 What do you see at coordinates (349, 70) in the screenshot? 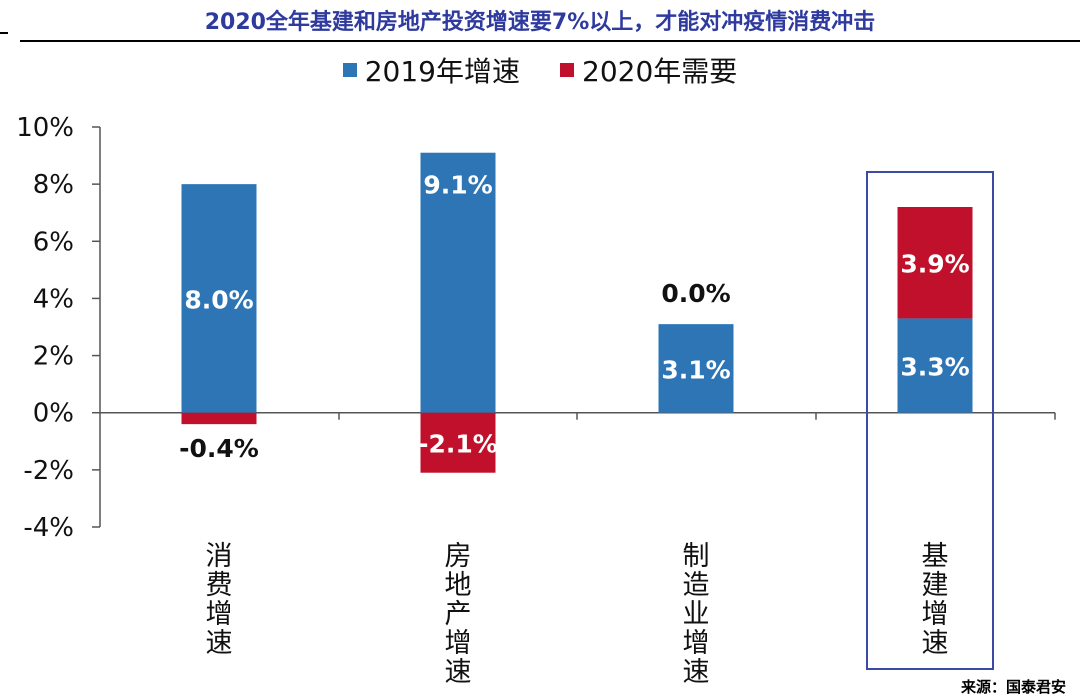
I see `legend-swatch-2019` at bounding box center [349, 70].